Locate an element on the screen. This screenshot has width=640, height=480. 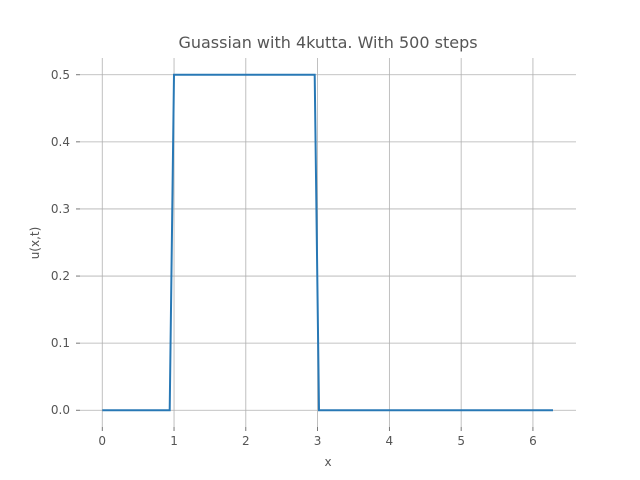
x-tick-label: 6 is located at coordinates (533, 441).